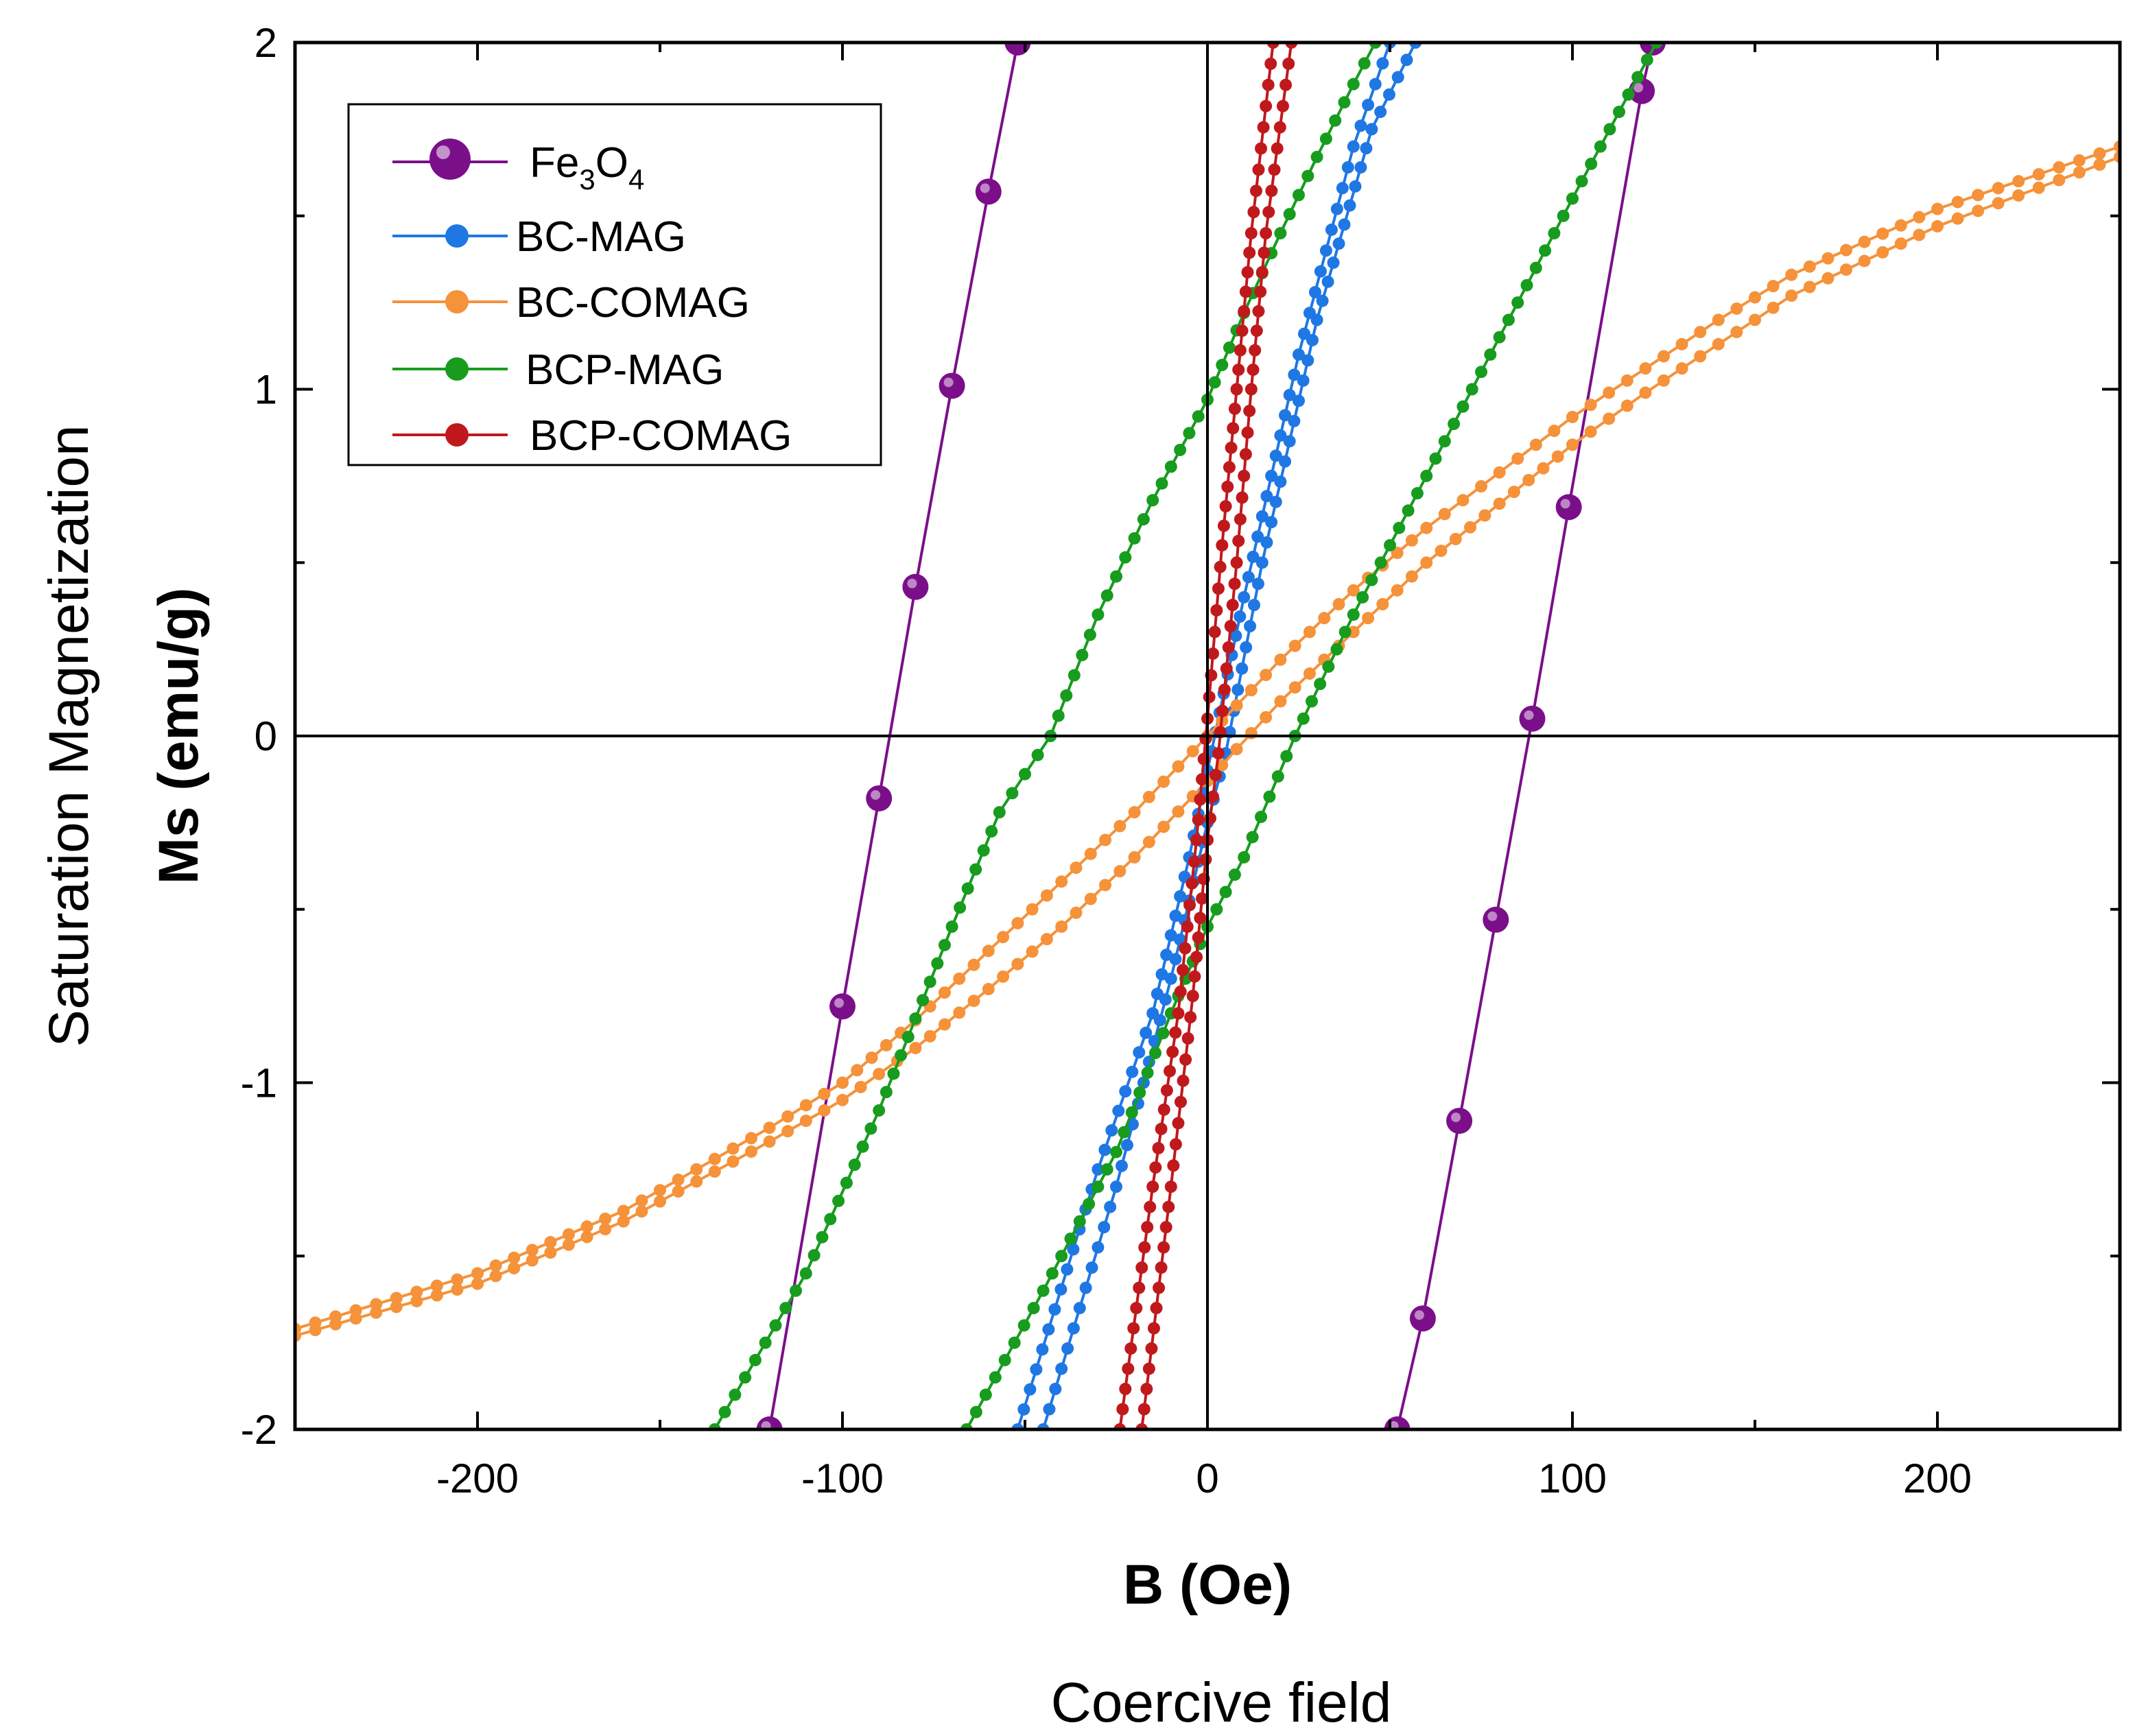 The image size is (2135, 1736). I want to click on legend-marker-bc-comag, so click(457, 301).